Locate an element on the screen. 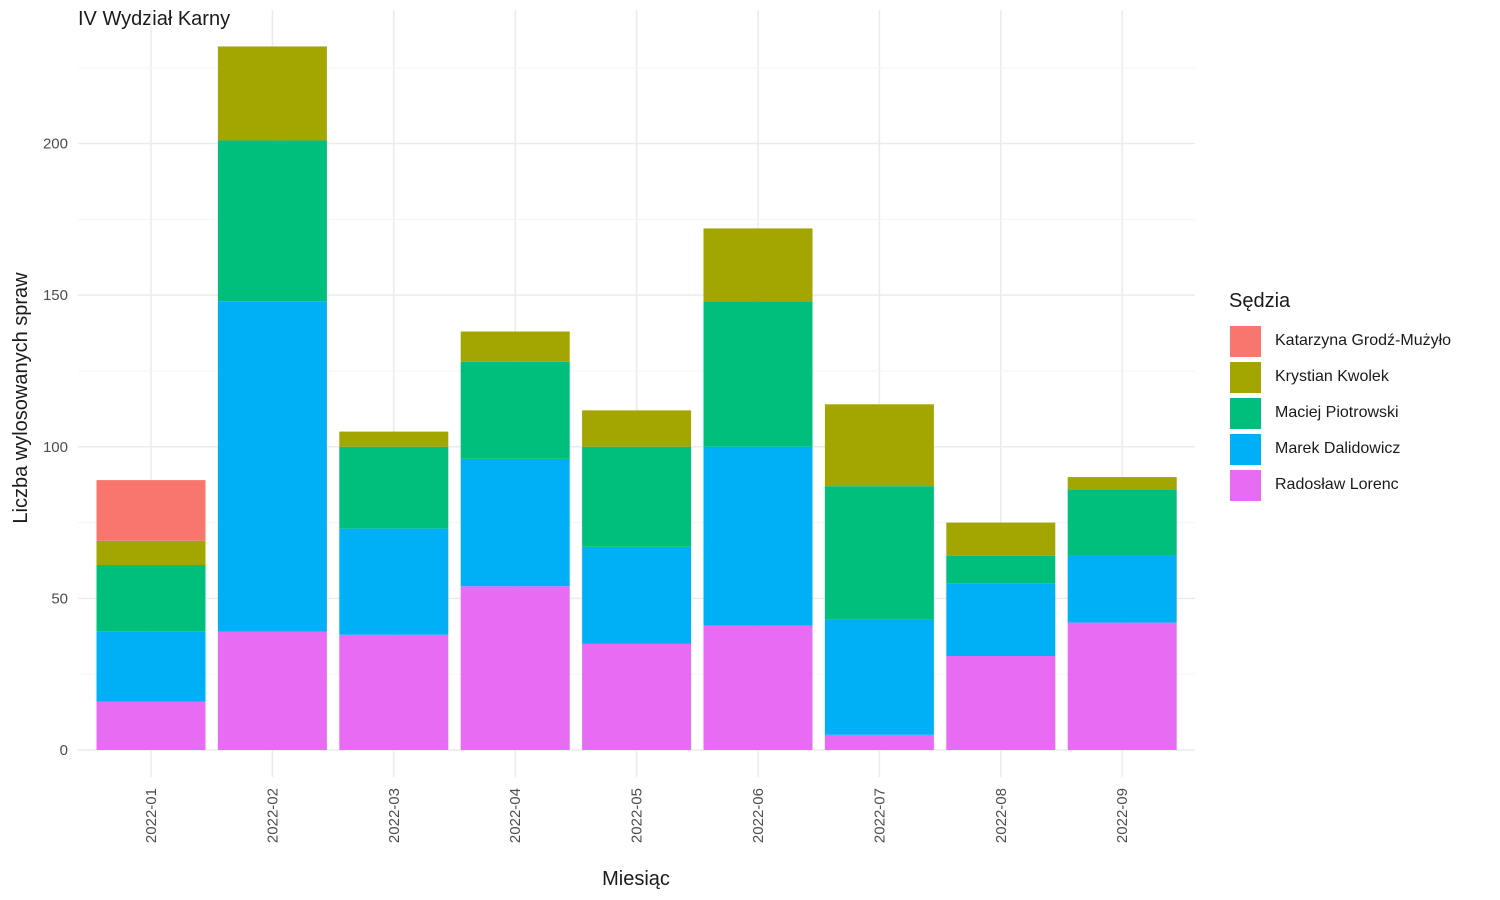 This screenshot has height=900, width=1500. legend-item: Katarzyna Grodź-Mużyło is located at coordinates (1340, 341).